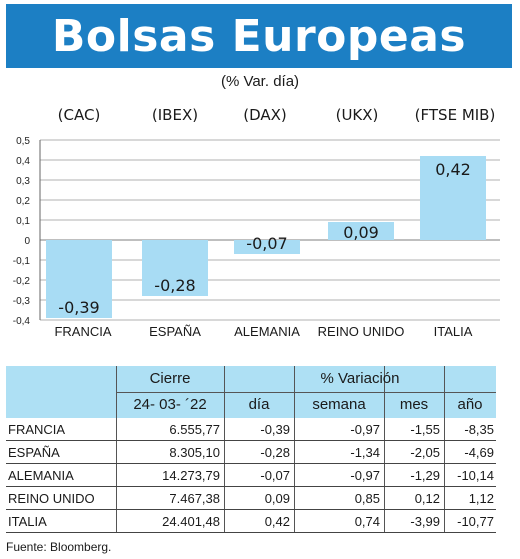  What do you see at coordinates (191, 475) in the screenshot?
I see `cell-cierre: 14.273,79` at bounding box center [191, 475].